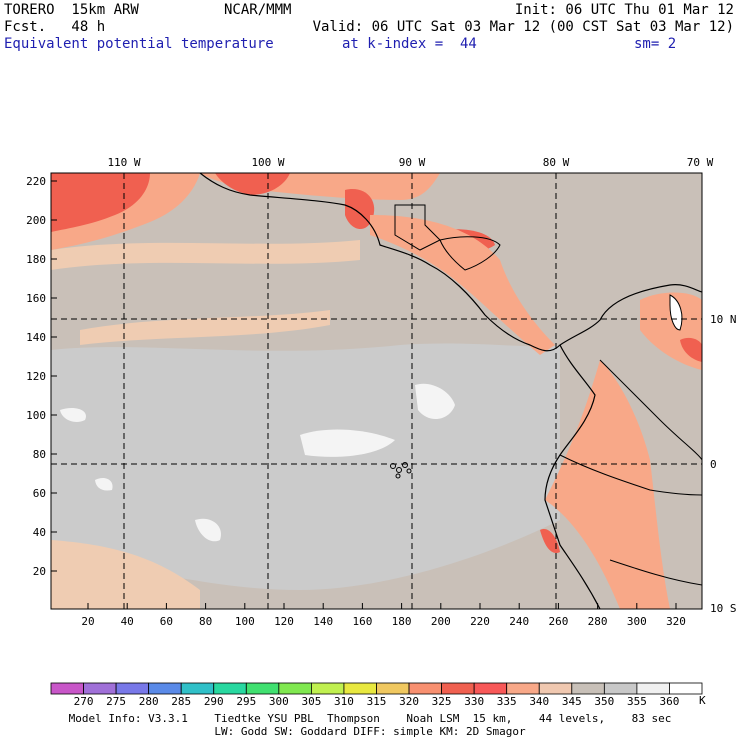 The height and width of the screenshot is (740, 740). What do you see at coordinates (246, 701) in the screenshot?
I see `colorbar-label: 295` at bounding box center [246, 701].